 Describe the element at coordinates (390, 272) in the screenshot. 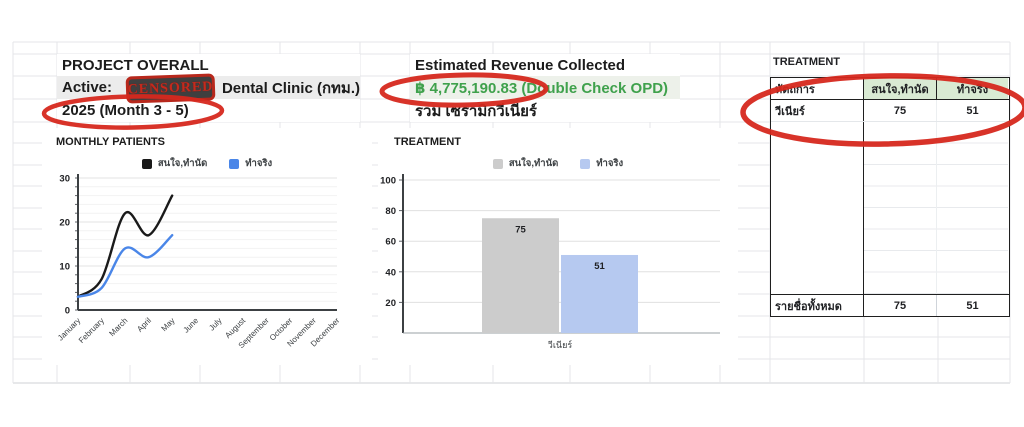

I see `svg-text: 40` at that location.